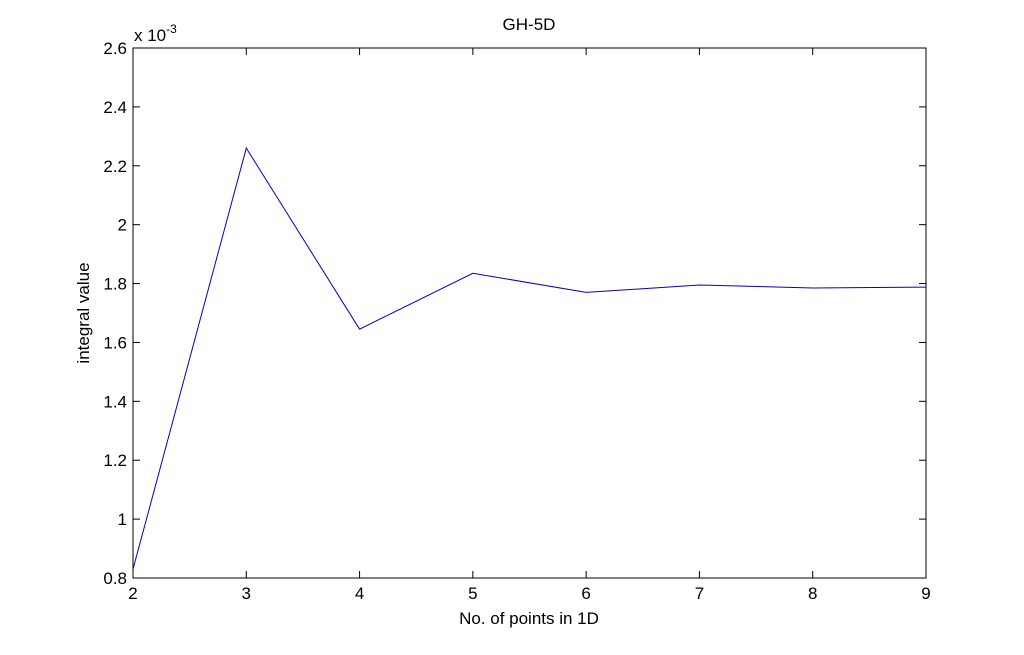 This screenshot has width=1024, height=655. I want to click on y-scale-exponent: -3, so click(171, 29).